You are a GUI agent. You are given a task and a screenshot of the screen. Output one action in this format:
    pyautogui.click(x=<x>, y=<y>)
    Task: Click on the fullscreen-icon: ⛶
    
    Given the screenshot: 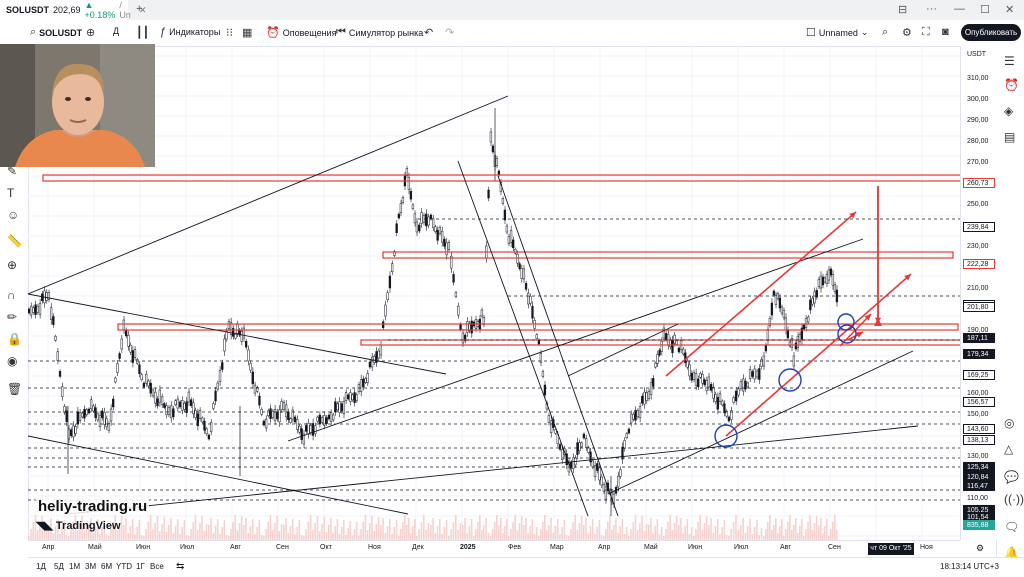 What is the action you would take?
    pyautogui.click(x=926, y=32)
    